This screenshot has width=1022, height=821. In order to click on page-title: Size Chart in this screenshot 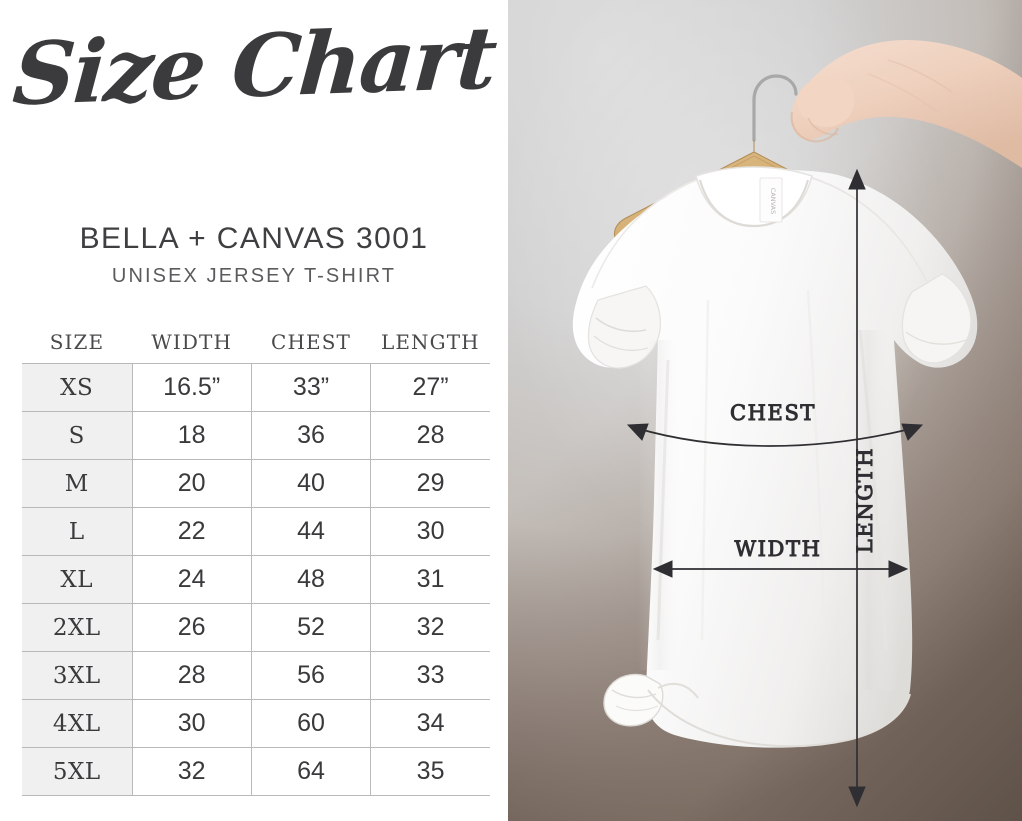, I will do `click(254, 66)`.